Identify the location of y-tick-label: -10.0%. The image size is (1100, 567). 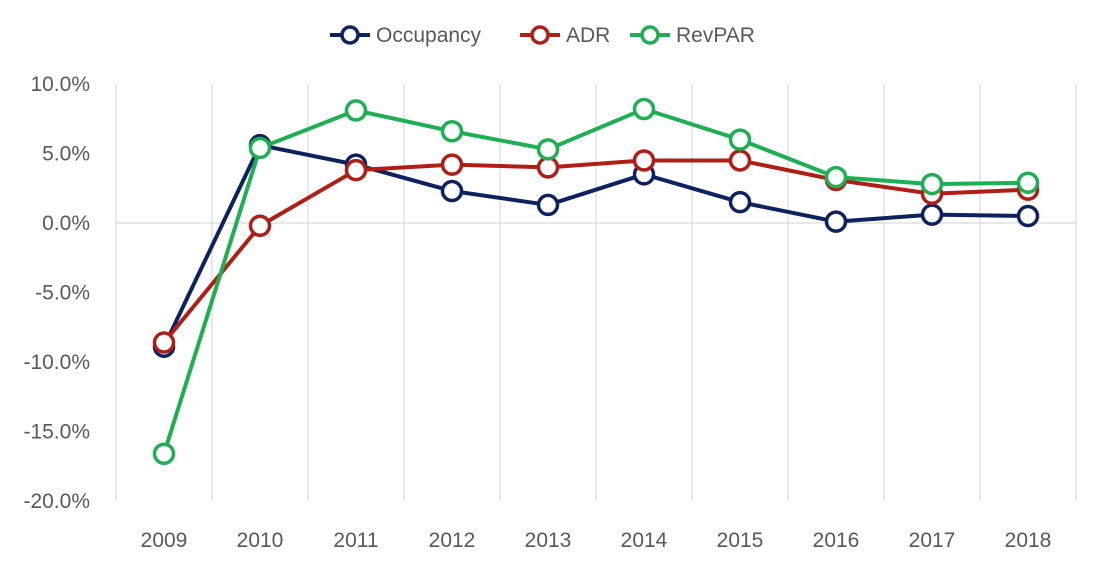
(56, 362).